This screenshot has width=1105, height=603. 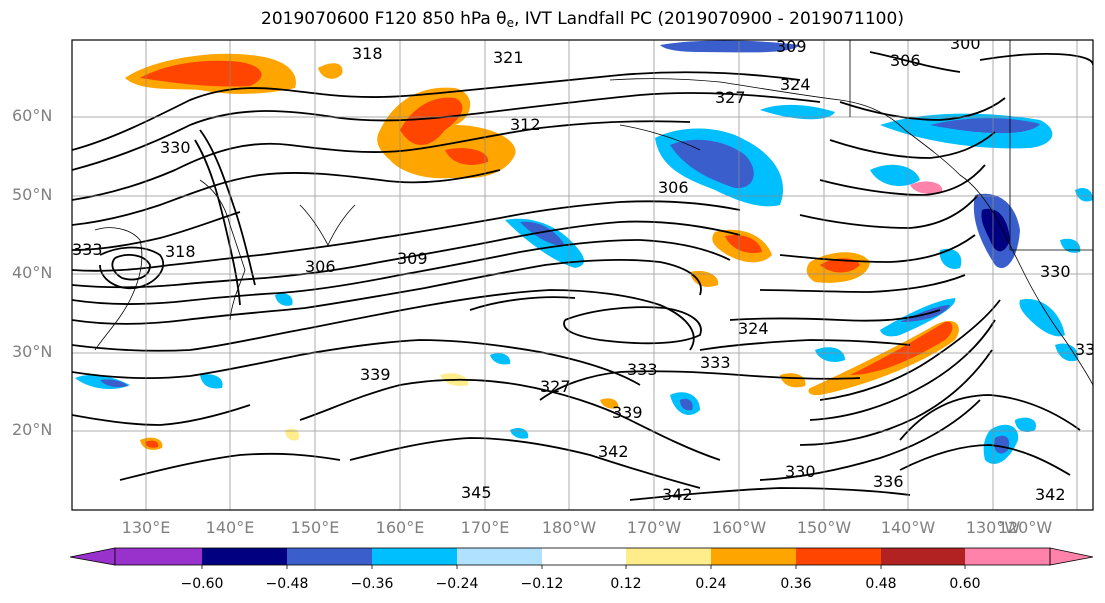 What do you see at coordinates (32, 194) in the screenshot?
I see `lat-label: 50°N` at bounding box center [32, 194].